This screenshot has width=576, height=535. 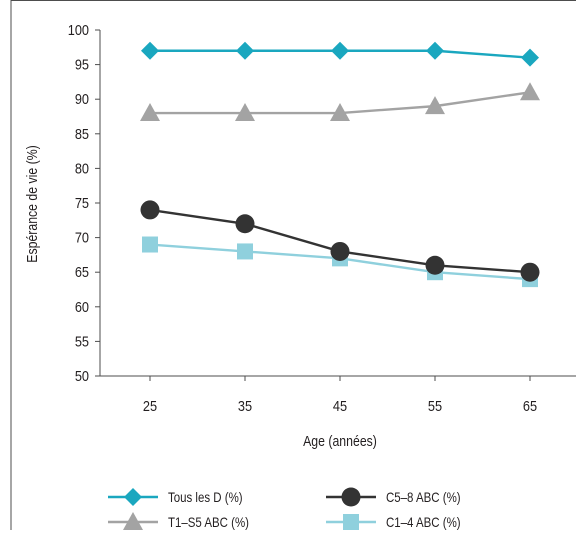 What do you see at coordinates (78, 29) in the screenshot?
I see `y-tick-label: 100` at bounding box center [78, 29].